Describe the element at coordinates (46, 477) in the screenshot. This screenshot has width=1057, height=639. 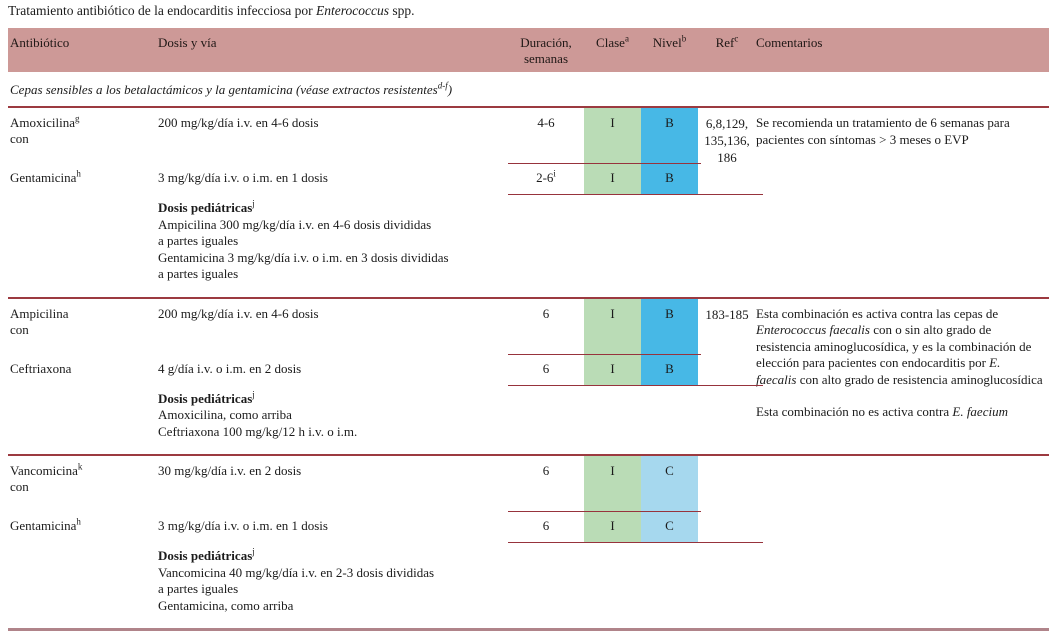
I see `drug-name: Vancomicinak con` at that location.